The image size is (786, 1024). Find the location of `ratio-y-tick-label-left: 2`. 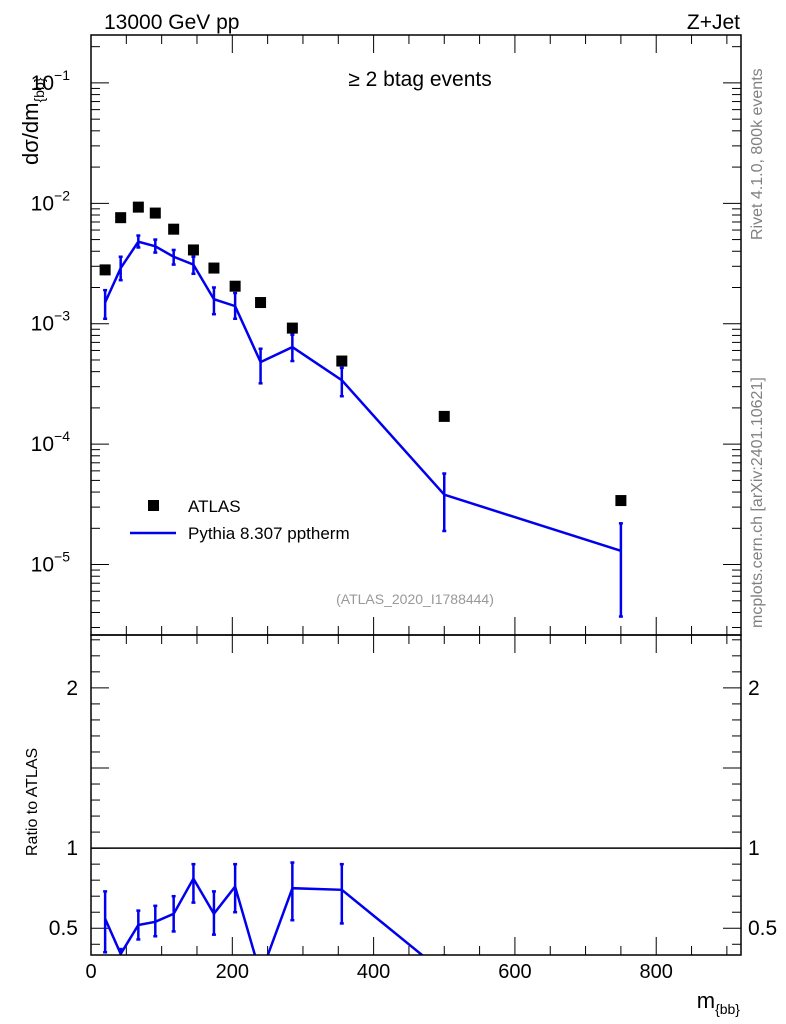

ratio-y-tick-label-left: 2 is located at coordinates (72, 688).